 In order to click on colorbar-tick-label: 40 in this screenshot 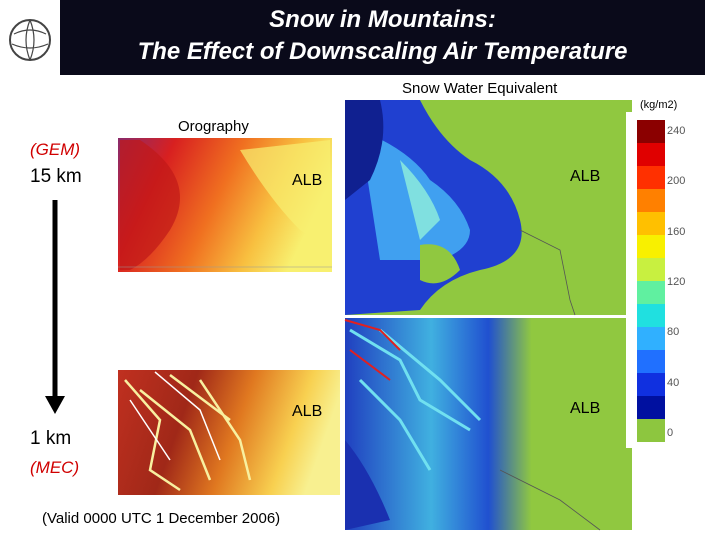, I will do `click(673, 382)`.